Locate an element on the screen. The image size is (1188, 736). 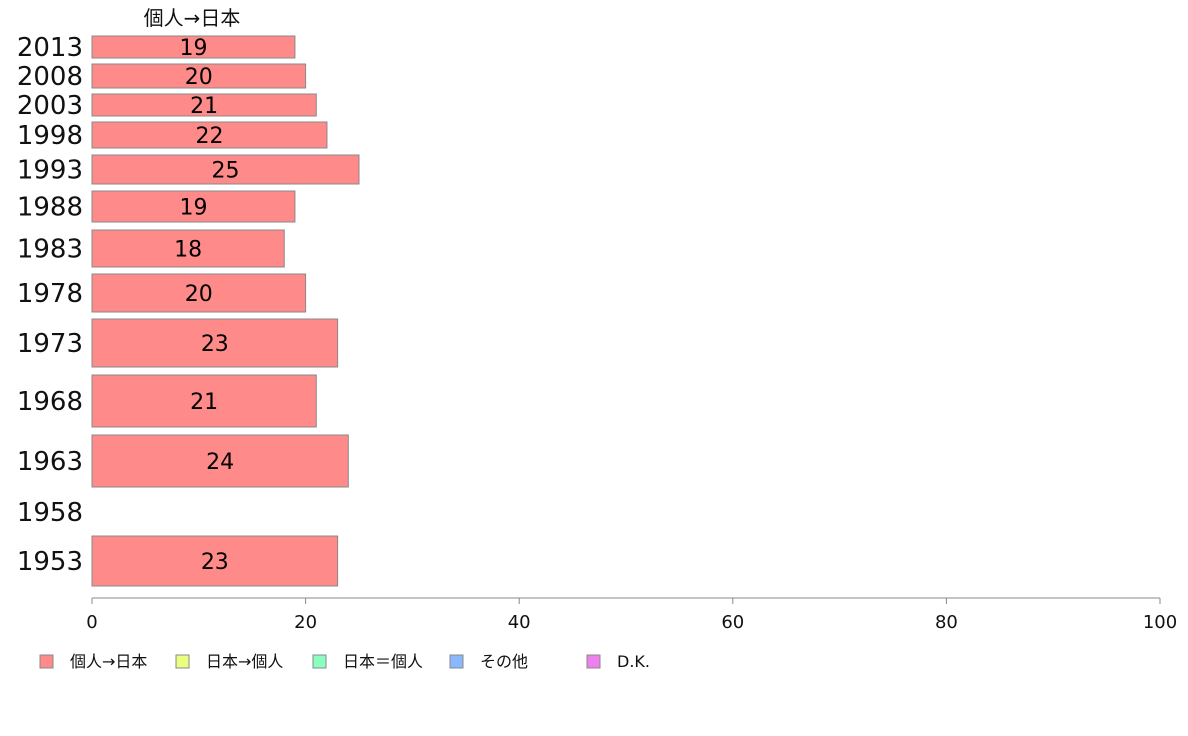
legend-label: 日本＝個人 is located at coordinates (383, 661).